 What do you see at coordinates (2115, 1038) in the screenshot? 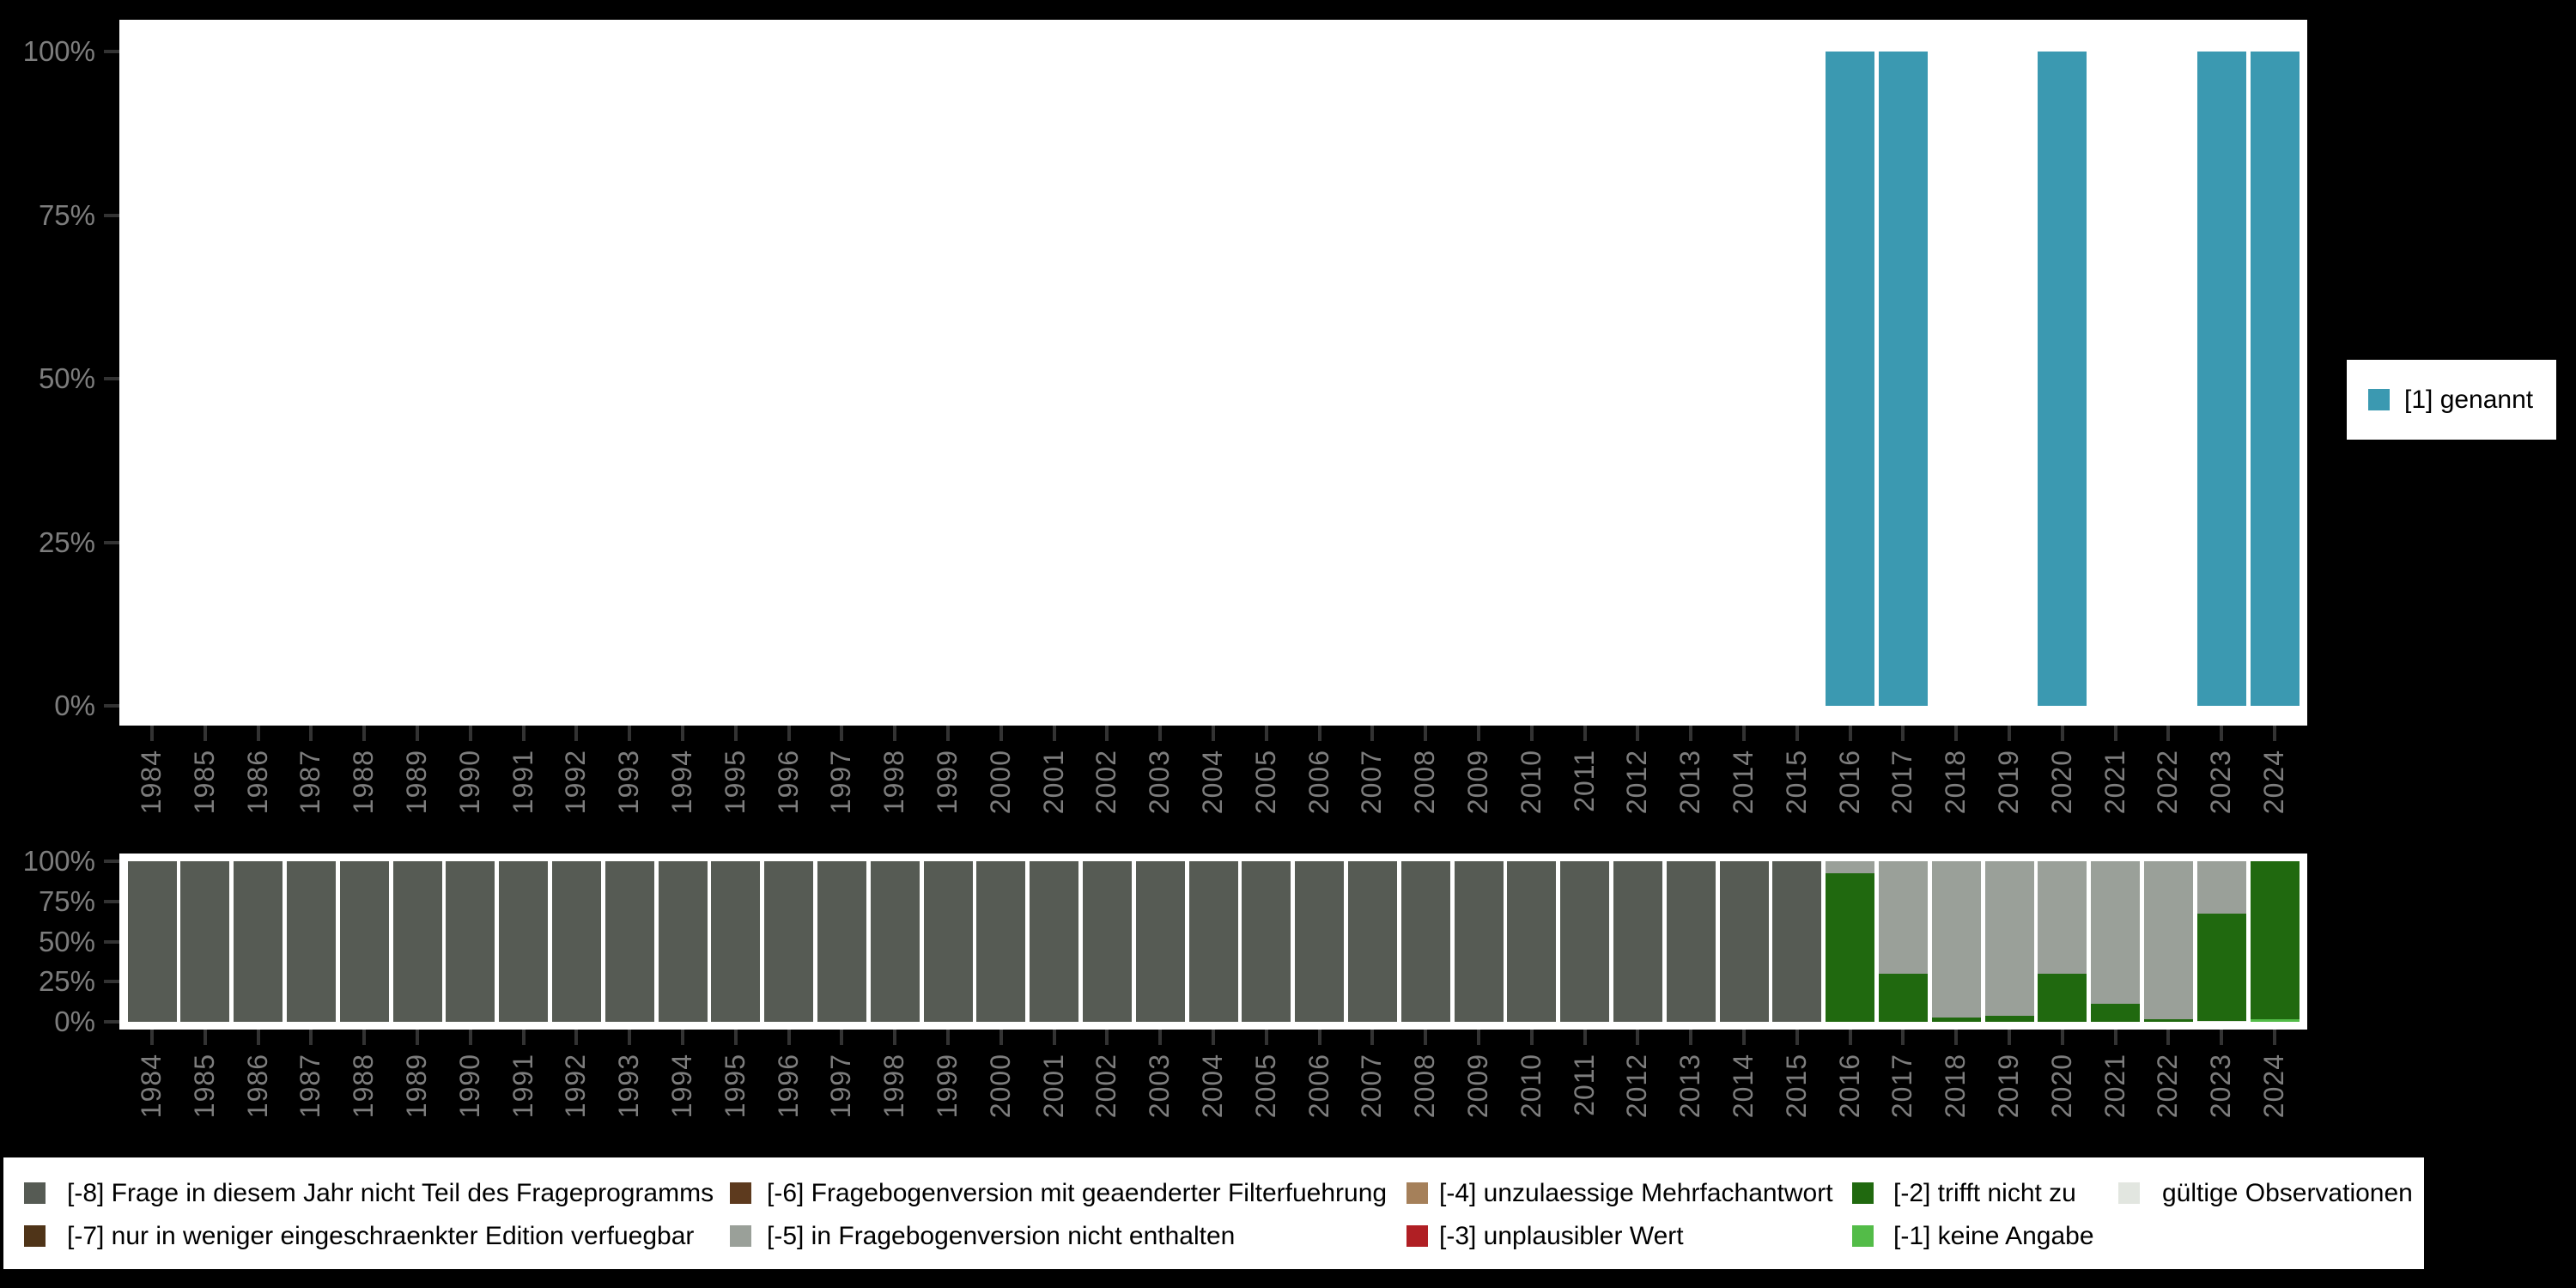
I see `x-tick-mark-2021` at bounding box center [2115, 1038].